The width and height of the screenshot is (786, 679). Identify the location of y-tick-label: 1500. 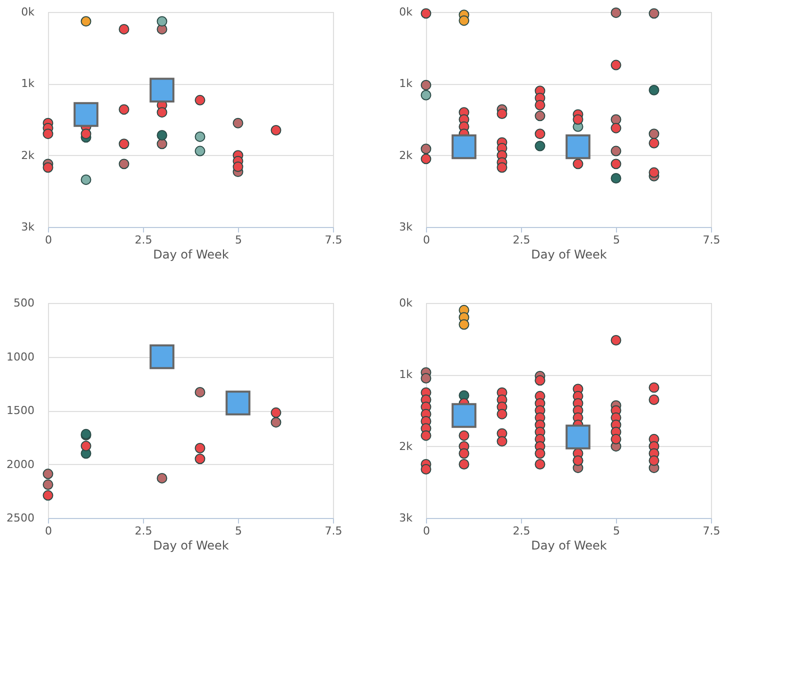
(20, 410).